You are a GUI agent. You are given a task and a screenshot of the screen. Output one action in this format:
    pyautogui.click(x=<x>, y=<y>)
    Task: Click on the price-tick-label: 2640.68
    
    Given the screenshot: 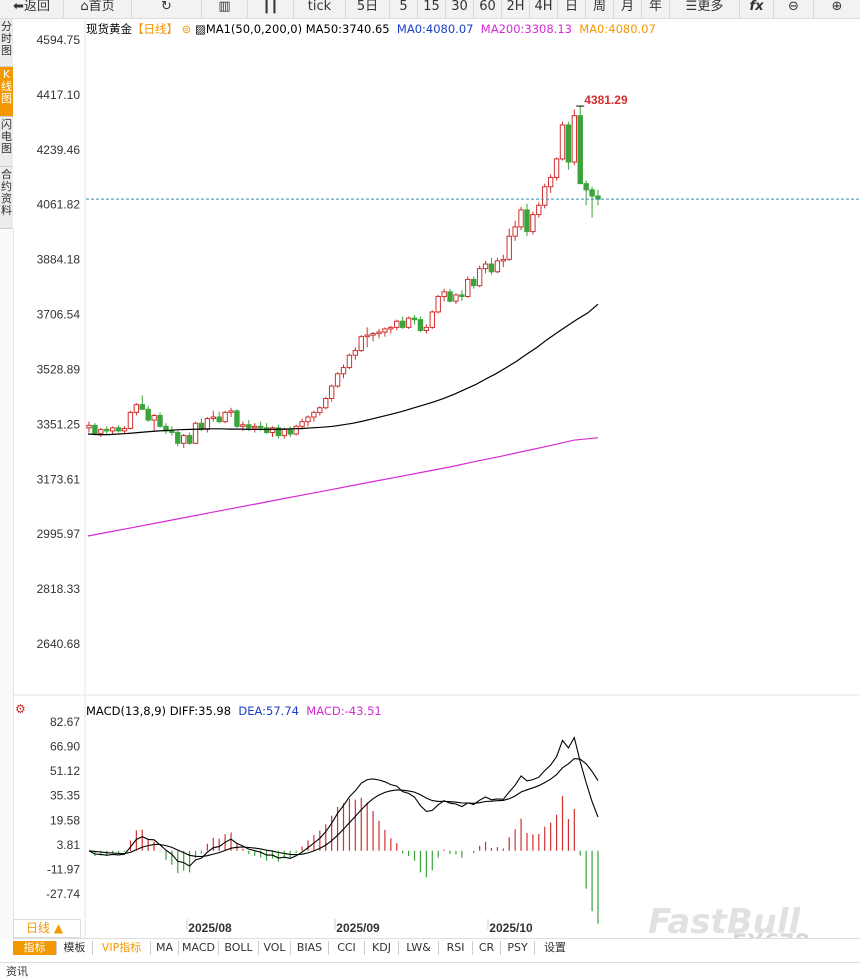 What is the action you would take?
    pyautogui.click(x=59, y=644)
    